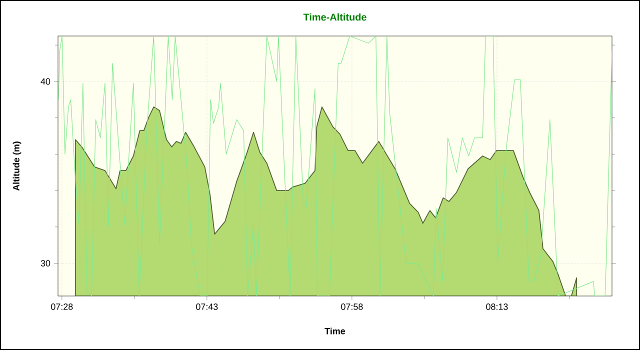  Describe the element at coordinates (352, 307) in the screenshot. I see `x-tick-label: 07:58` at that location.